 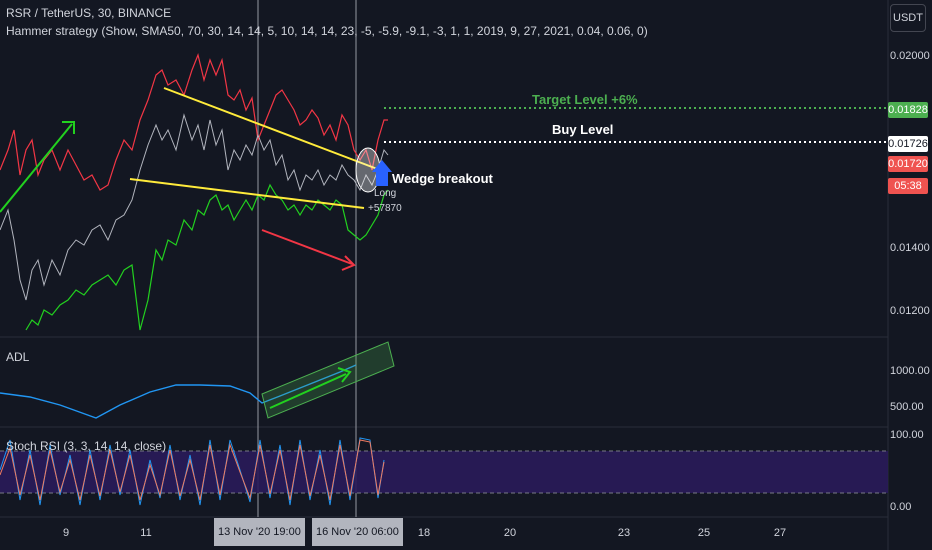 What do you see at coordinates (624, 533) in the screenshot?
I see `time-tick: 23` at bounding box center [624, 533].